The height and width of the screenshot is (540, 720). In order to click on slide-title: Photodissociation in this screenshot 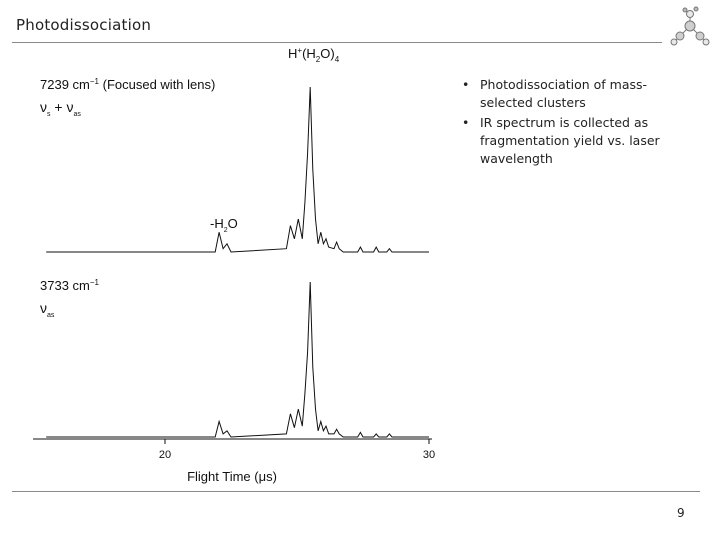, I will do `click(84, 25)`.